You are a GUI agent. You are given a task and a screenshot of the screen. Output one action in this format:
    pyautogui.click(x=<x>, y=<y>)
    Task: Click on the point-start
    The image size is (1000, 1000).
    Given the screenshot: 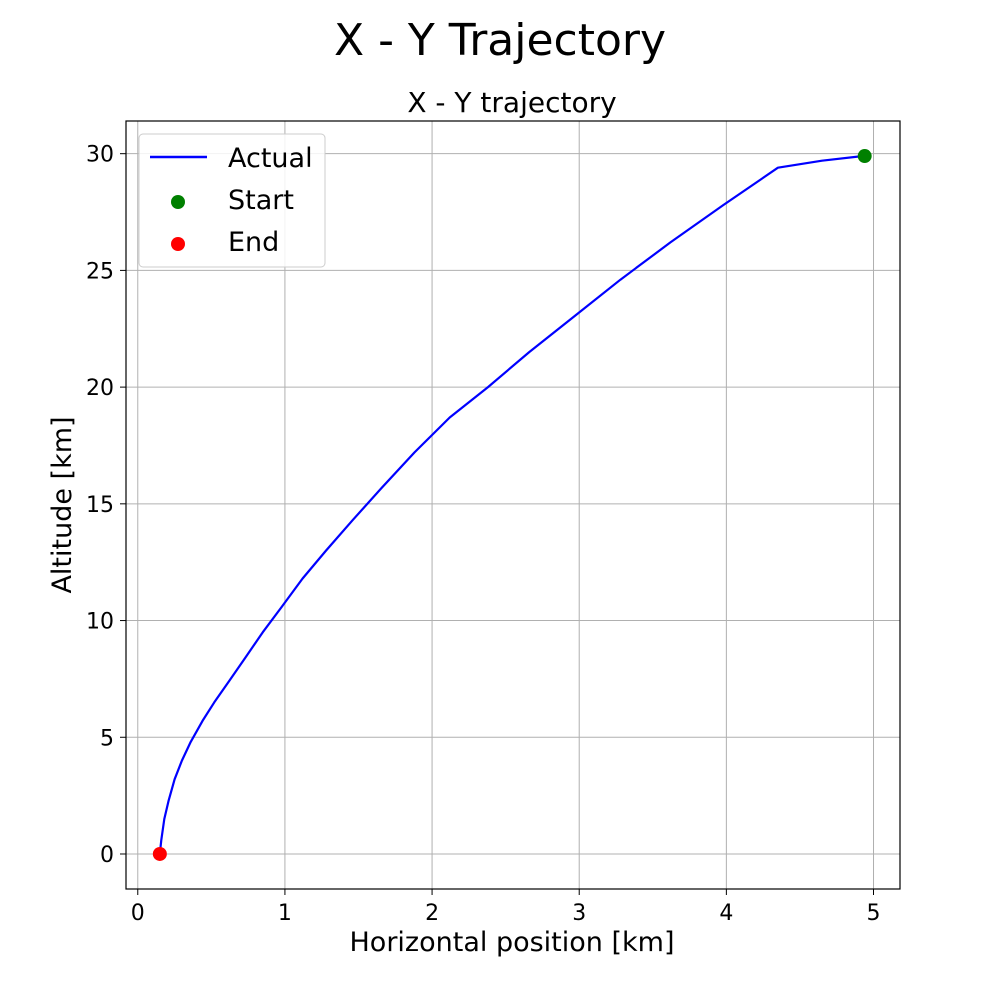 What is the action you would take?
    pyautogui.click(x=864, y=156)
    